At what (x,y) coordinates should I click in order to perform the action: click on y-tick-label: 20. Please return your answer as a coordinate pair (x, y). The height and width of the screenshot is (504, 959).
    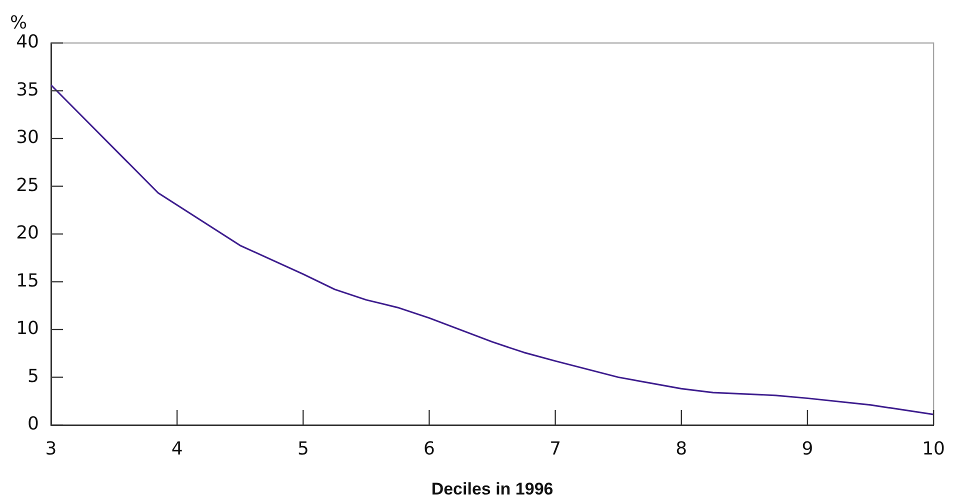
    Looking at the image, I should click on (27, 233).